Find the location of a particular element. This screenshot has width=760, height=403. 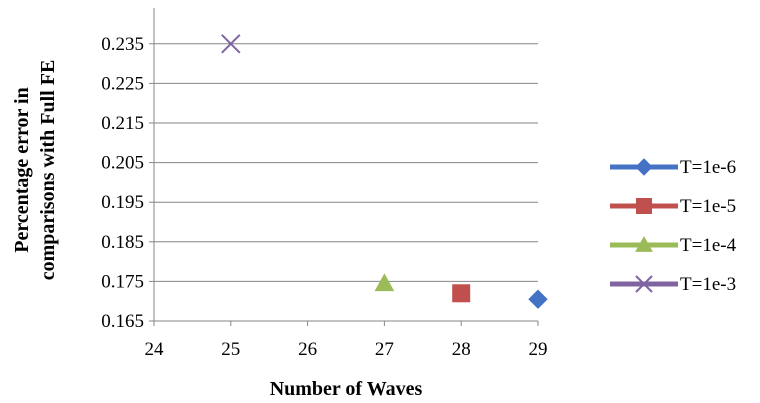

y-tick-label: 0.235 is located at coordinates (122, 44).